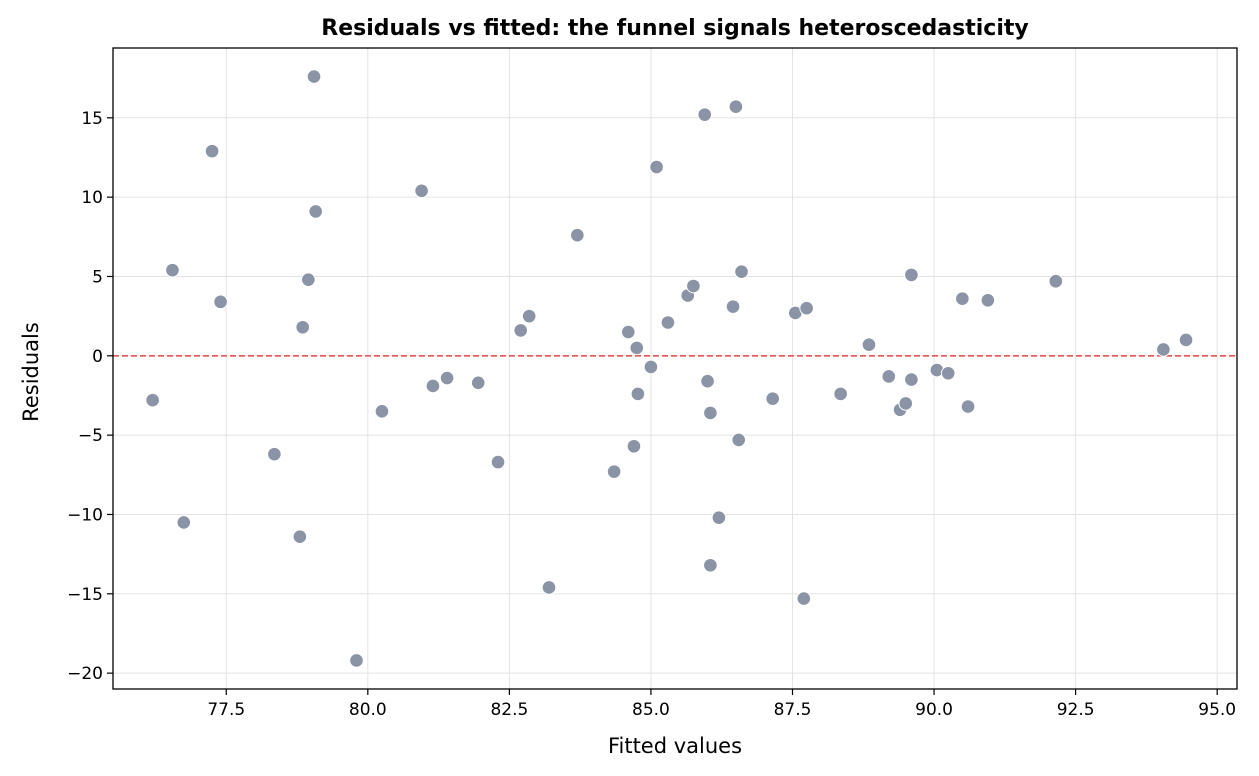 The height and width of the screenshot is (776, 1259). What do you see at coordinates (226, 710) in the screenshot?
I see `x-tick-label: 77.5` at bounding box center [226, 710].